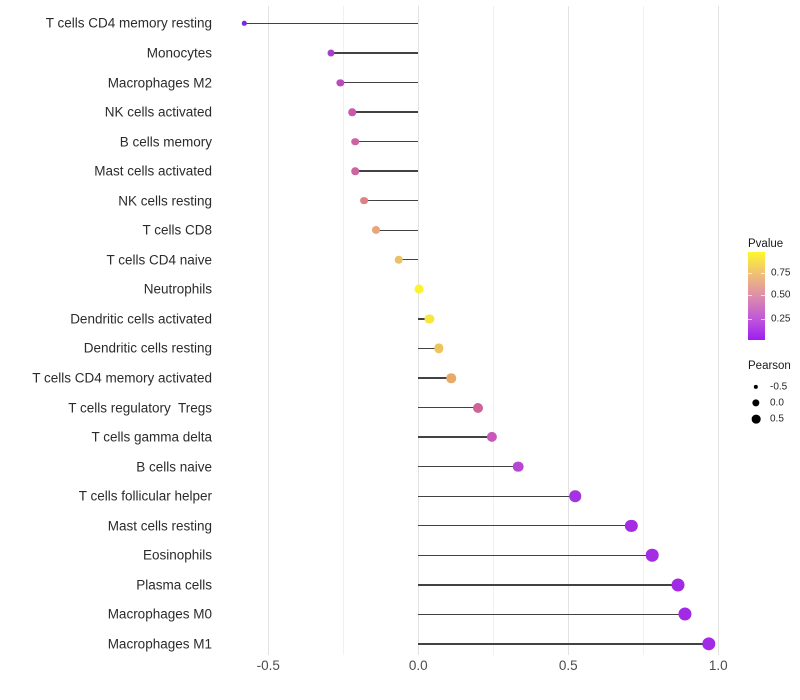 The image size is (800, 700). Describe the element at coordinates (153, 171) in the screenshot. I see `y-axis-label: Mast cells activated` at that location.